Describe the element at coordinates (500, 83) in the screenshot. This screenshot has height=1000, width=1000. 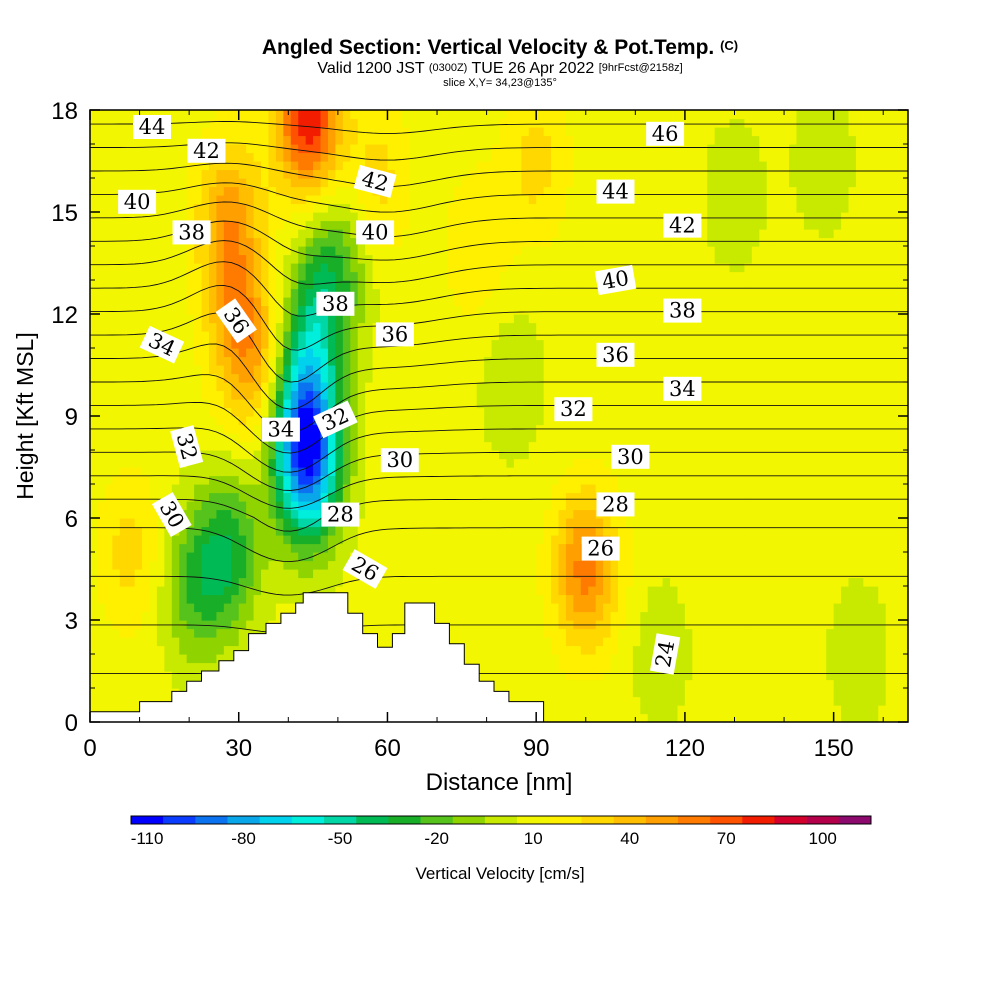
I see `slice-info: slice X,Y= 34,23@135°` at that location.